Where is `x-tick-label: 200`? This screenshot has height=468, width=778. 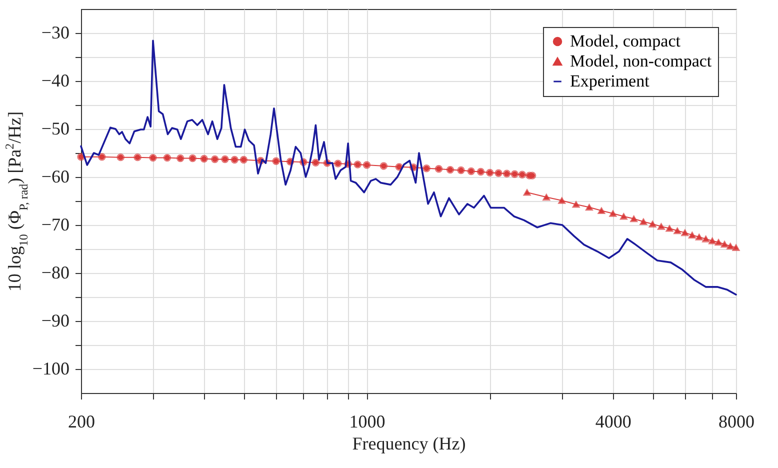
x-tick-label: 200 is located at coordinates (81, 422).